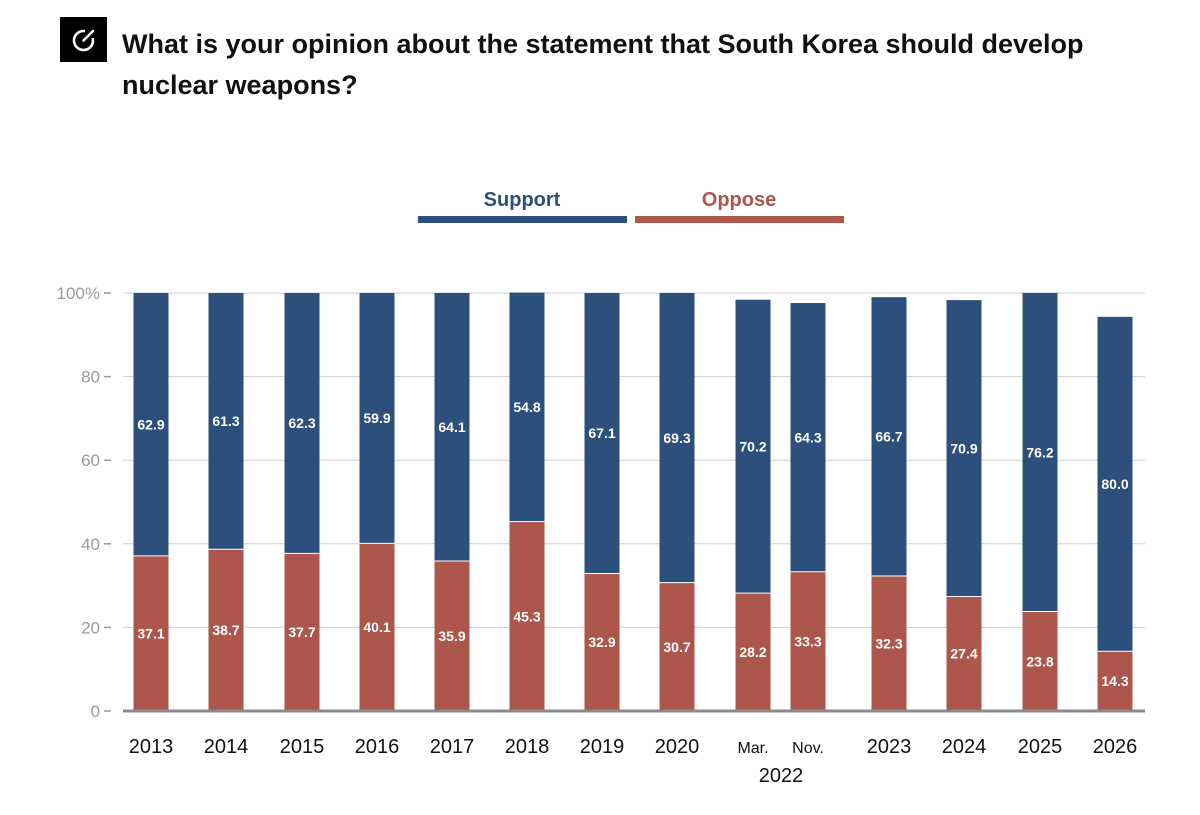 The image size is (1200, 815). What do you see at coordinates (808, 748) in the screenshot?
I see `x-tick-label: Nov.` at bounding box center [808, 748].